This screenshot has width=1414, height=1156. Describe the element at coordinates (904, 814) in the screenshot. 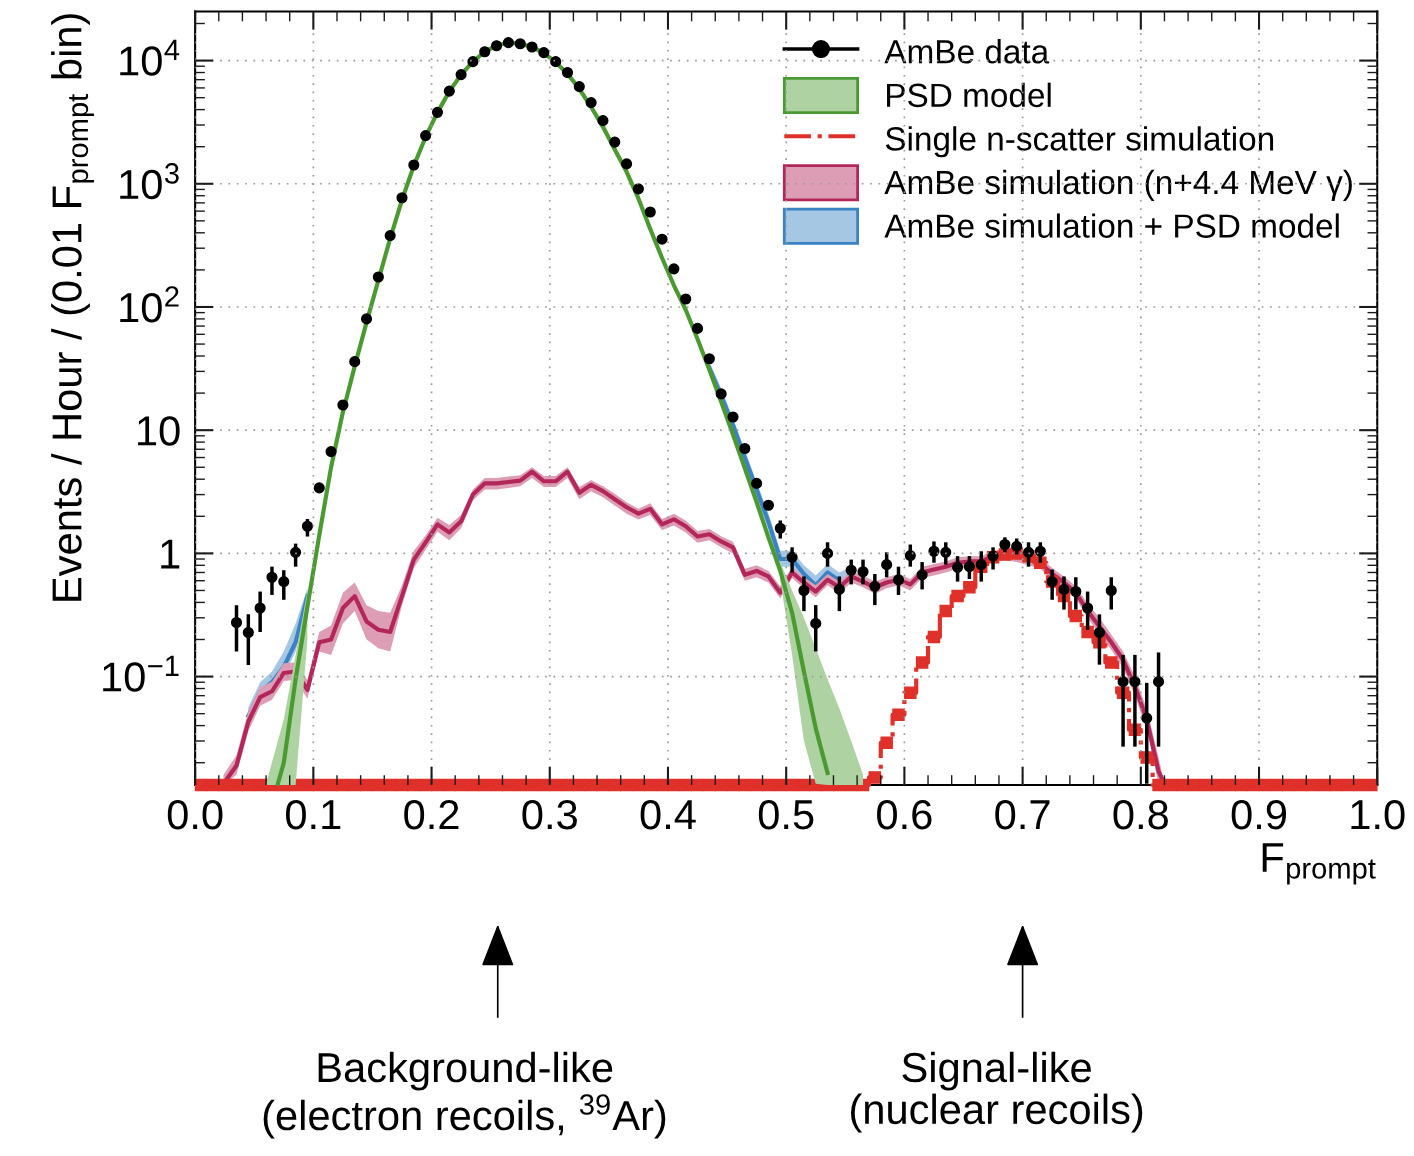

I see `x-tick-label: 0.6` at that location.